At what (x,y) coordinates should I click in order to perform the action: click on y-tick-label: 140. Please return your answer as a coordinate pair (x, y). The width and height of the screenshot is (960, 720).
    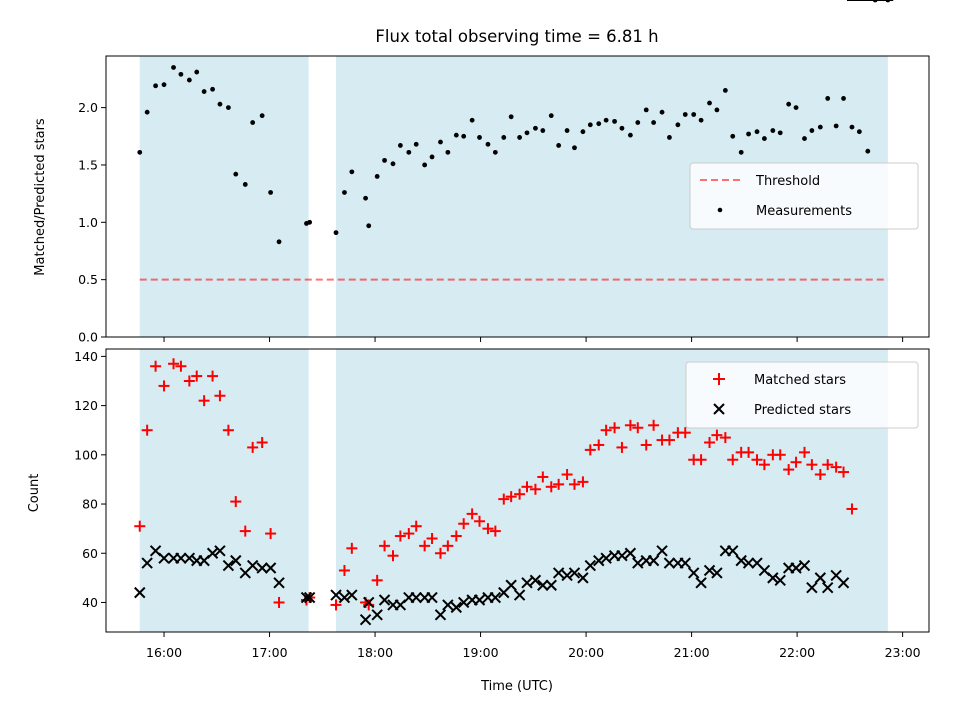
    Looking at the image, I should click on (86, 356).